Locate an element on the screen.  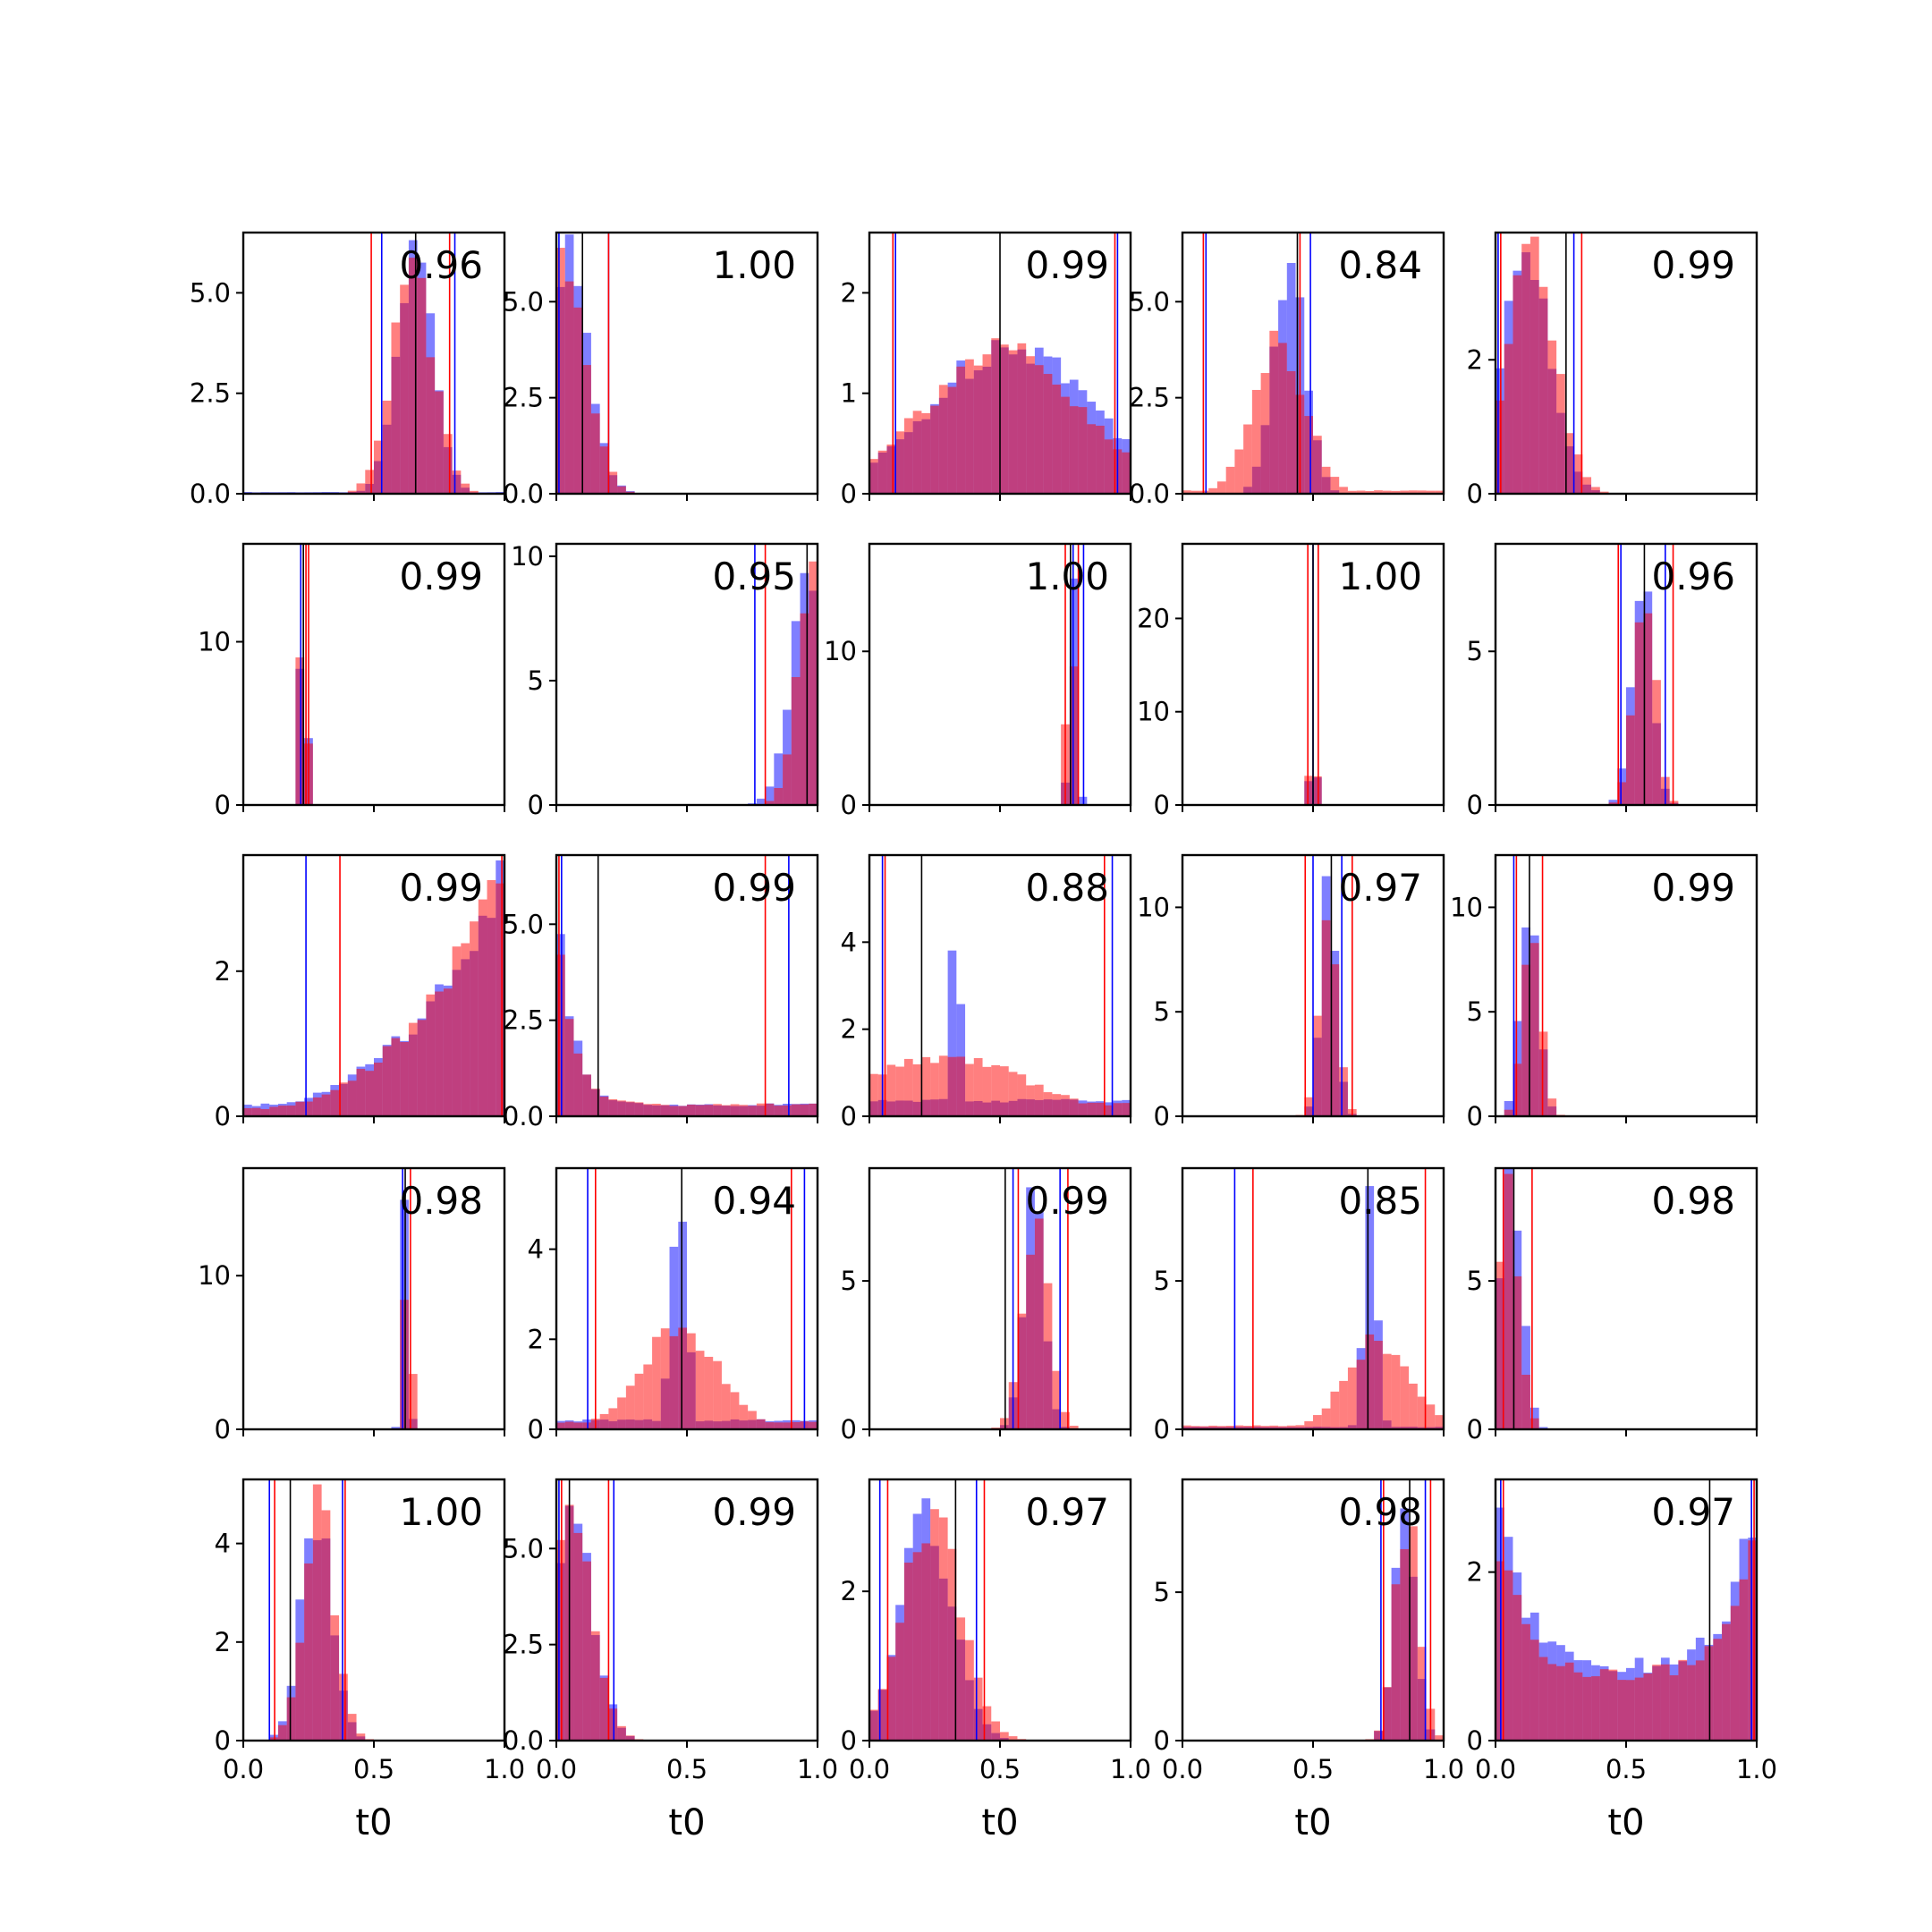
x-tick-label: 0.5 is located at coordinates (1626, 1769).